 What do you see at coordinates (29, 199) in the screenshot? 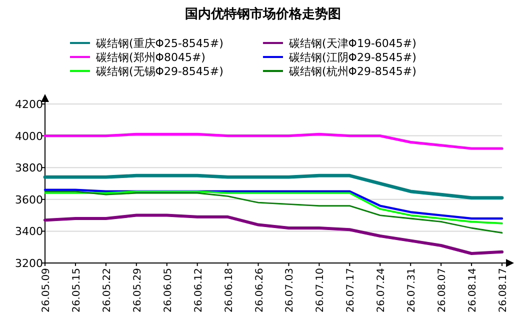
I see `y-tick-label: 3600` at bounding box center [29, 199].